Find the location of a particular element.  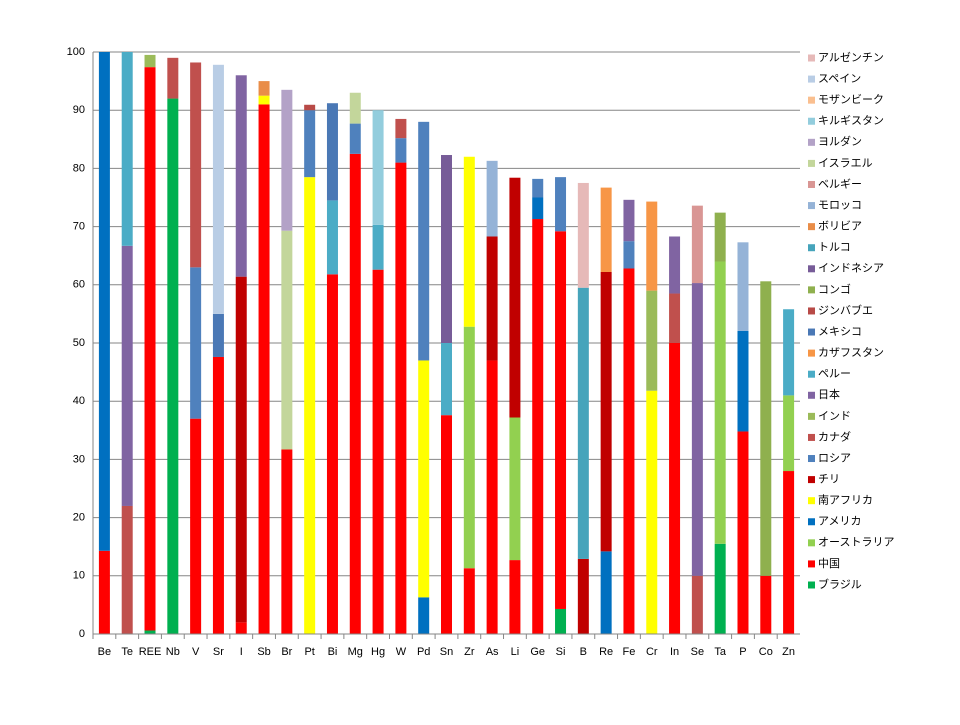

y-tick-label: 80 is located at coordinates (79, 168).